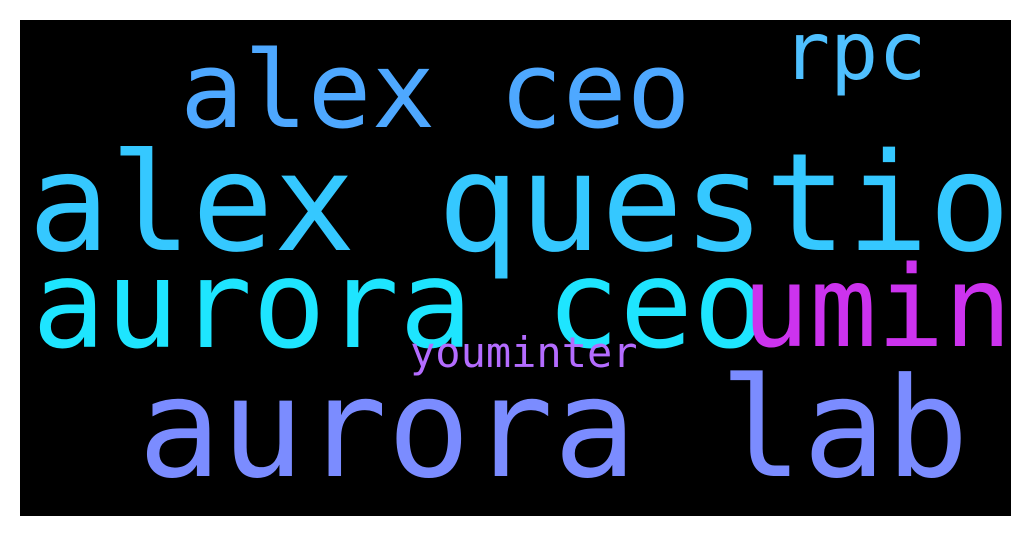 This screenshot has height=536, width=1031. Describe the element at coordinates (435, 90) in the screenshot. I see `word-alex-ceo: alex ceo` at that location.